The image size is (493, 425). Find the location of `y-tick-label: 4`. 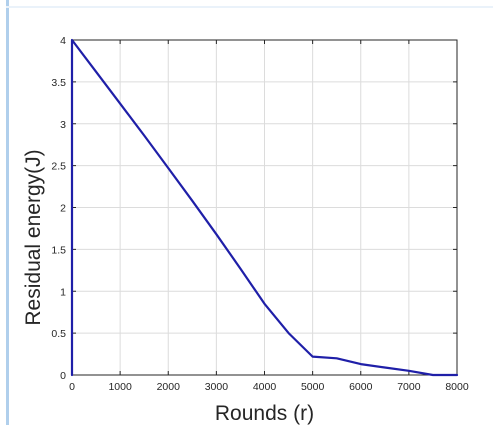

y-tick-label: 4 is located at coordinates (63, 41).